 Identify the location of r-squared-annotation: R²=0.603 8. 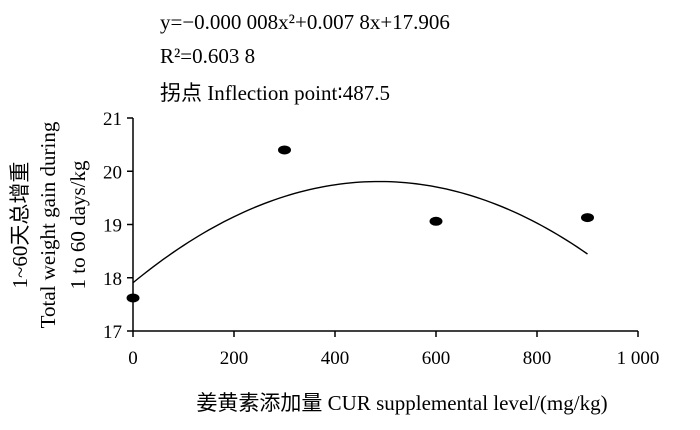
(207, 56).